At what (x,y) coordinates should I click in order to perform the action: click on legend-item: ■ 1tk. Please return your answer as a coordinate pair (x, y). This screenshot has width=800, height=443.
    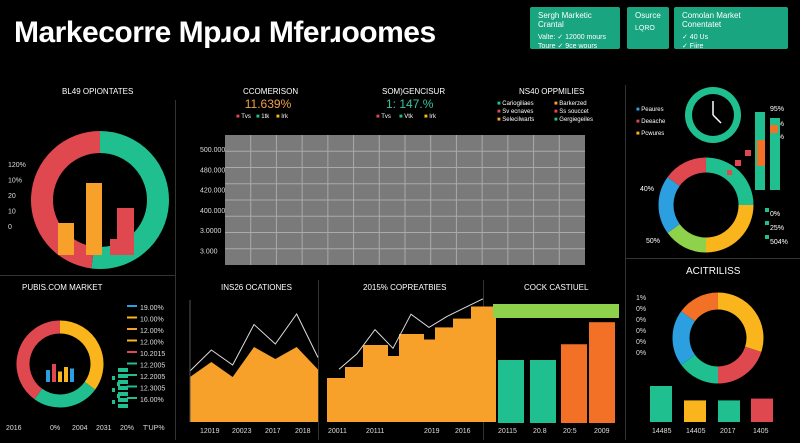
    Looking at the image, I should click on (263, 117).